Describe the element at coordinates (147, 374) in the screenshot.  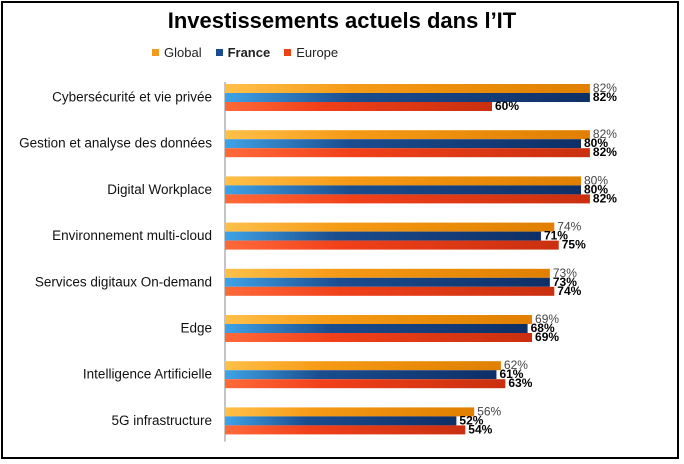
I see `category-label: Intelligence Artificielle` at that location.